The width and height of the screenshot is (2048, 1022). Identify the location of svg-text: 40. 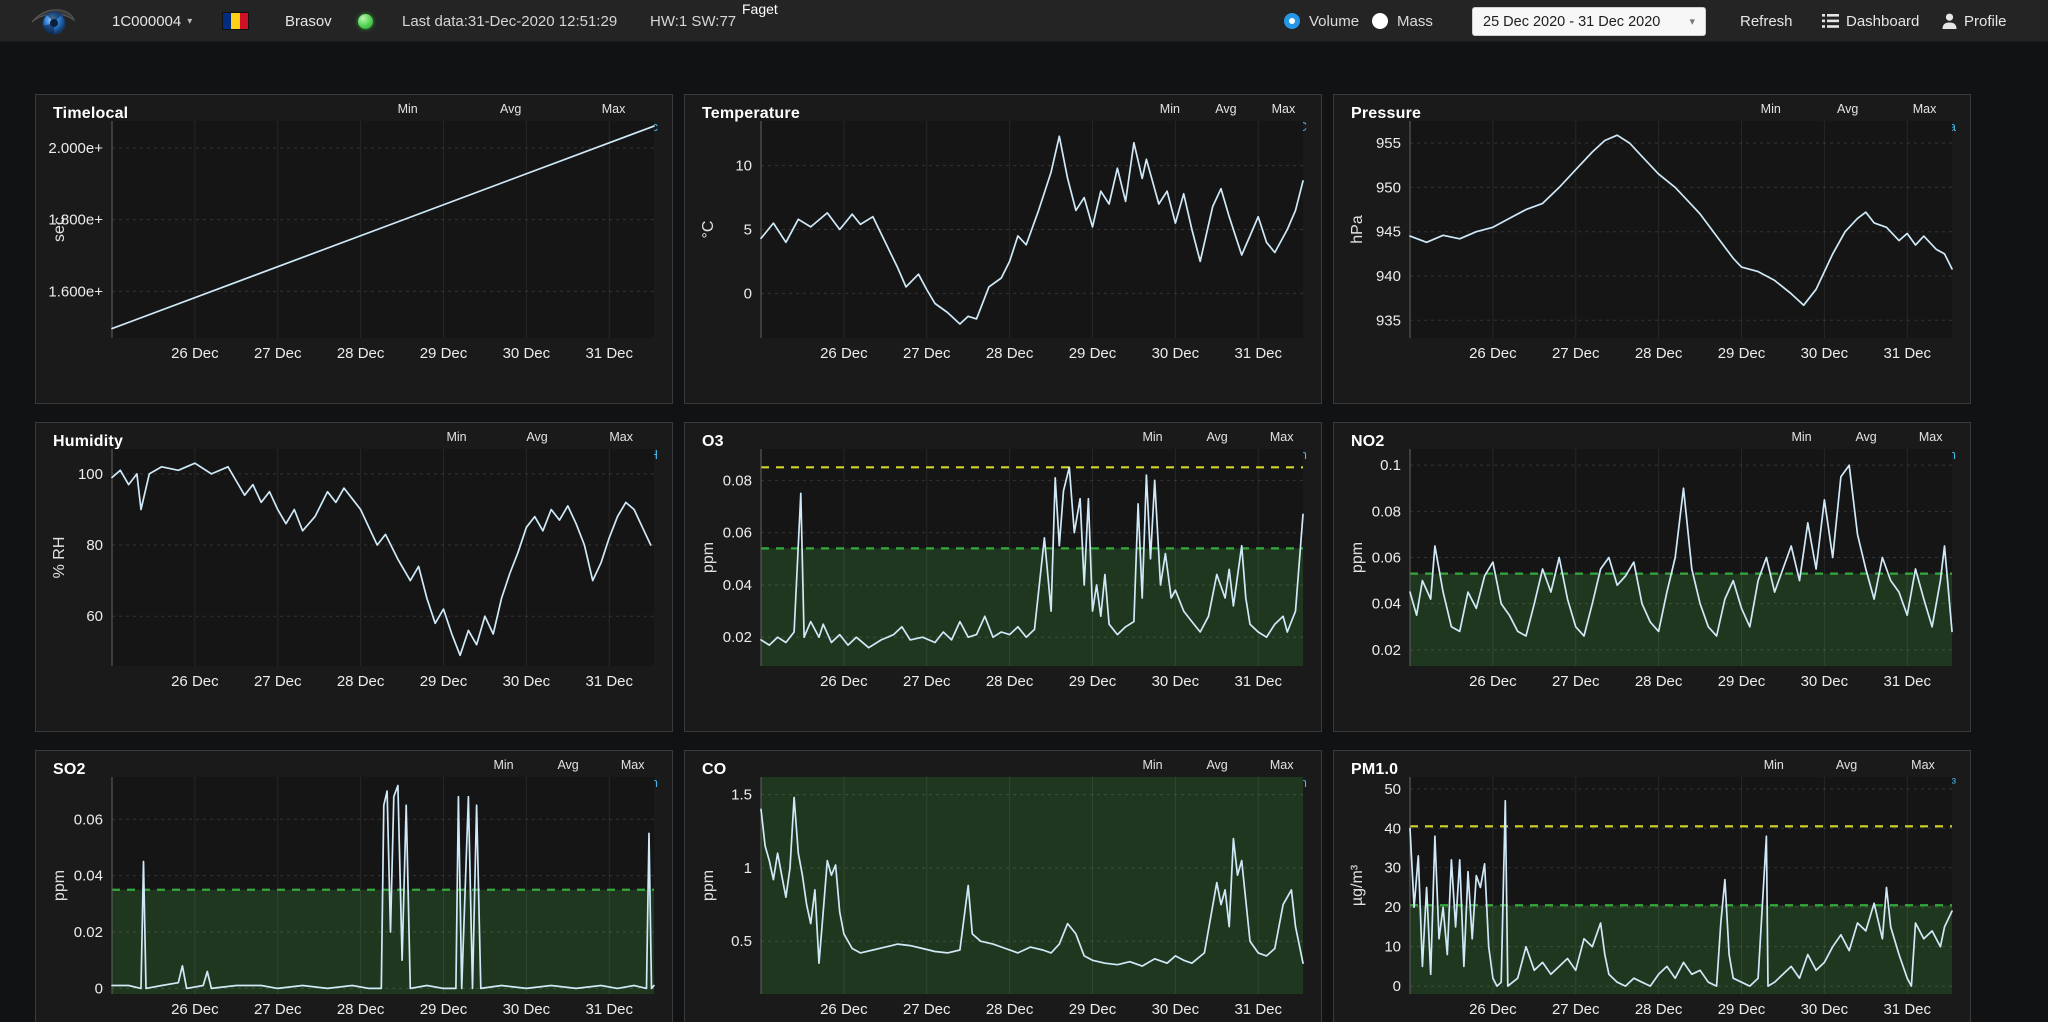
(1392, 828).